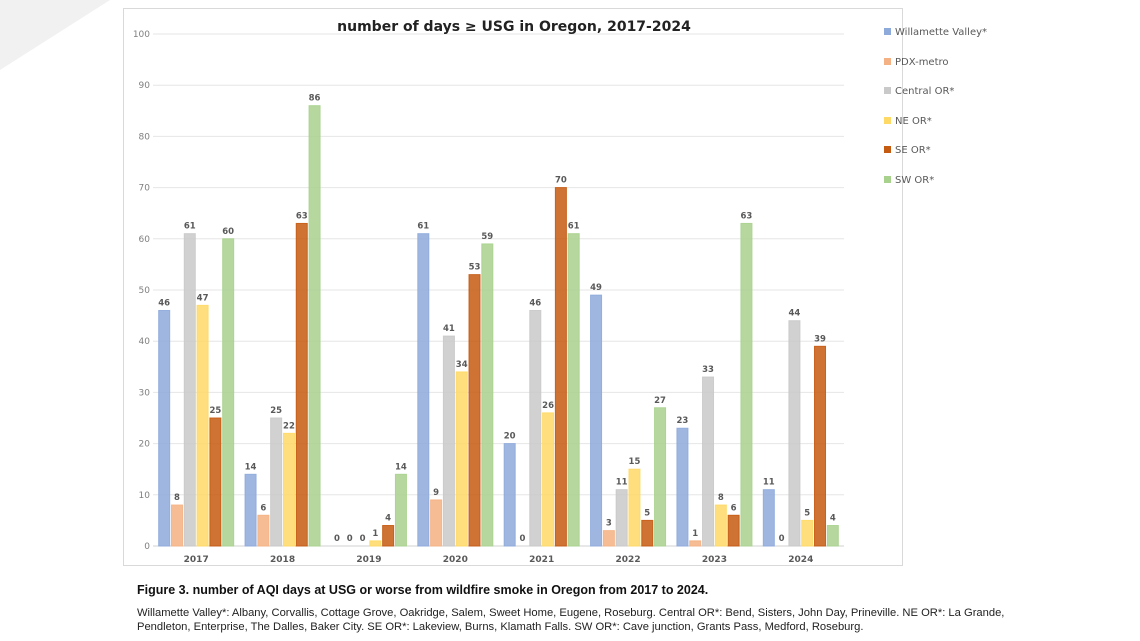 The image size is (1140, 641). I want to click on legend-item: SE OR*, so click(907, 150).